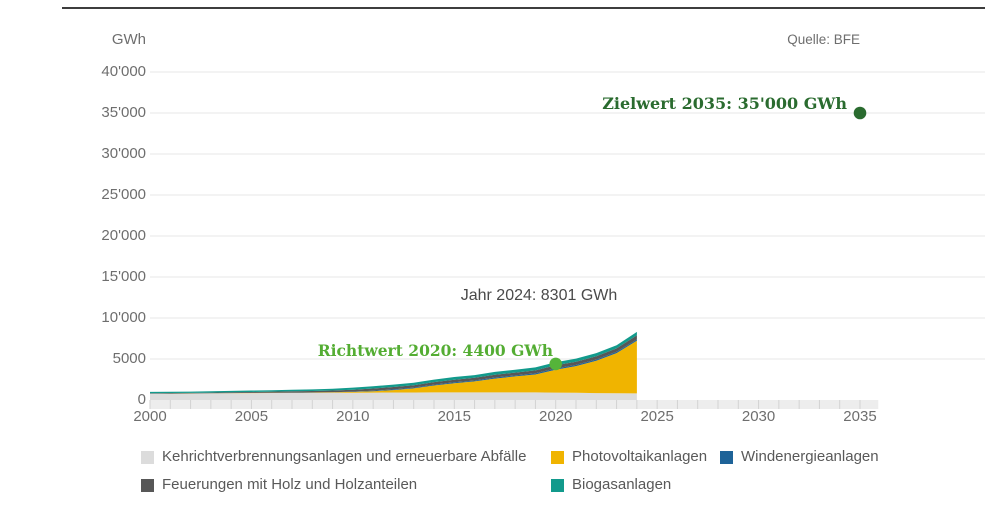 This screenshot has width=1000, height=517. I want to click on y-tick-label-20000: 20'000, so click(123, 235).